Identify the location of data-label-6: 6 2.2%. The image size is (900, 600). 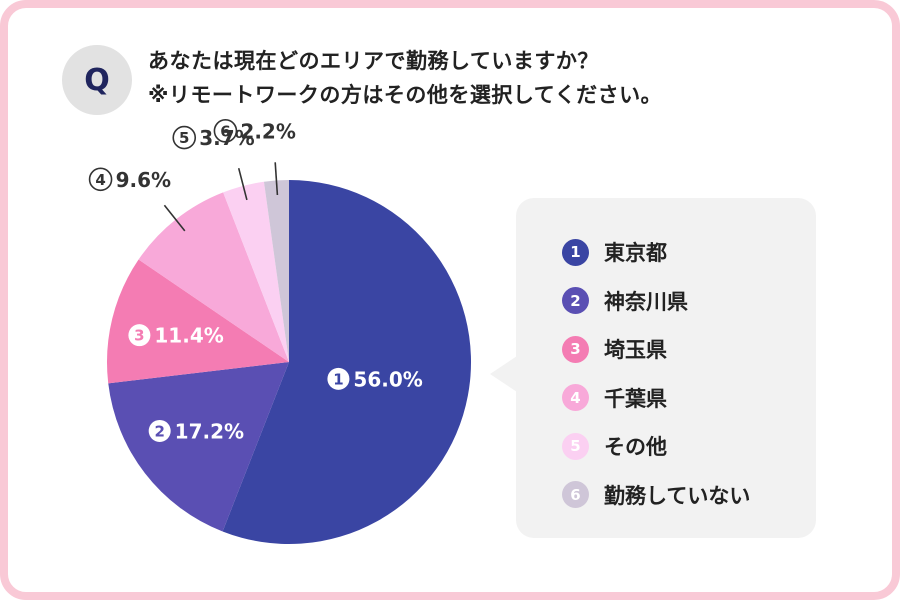
(254, 131).